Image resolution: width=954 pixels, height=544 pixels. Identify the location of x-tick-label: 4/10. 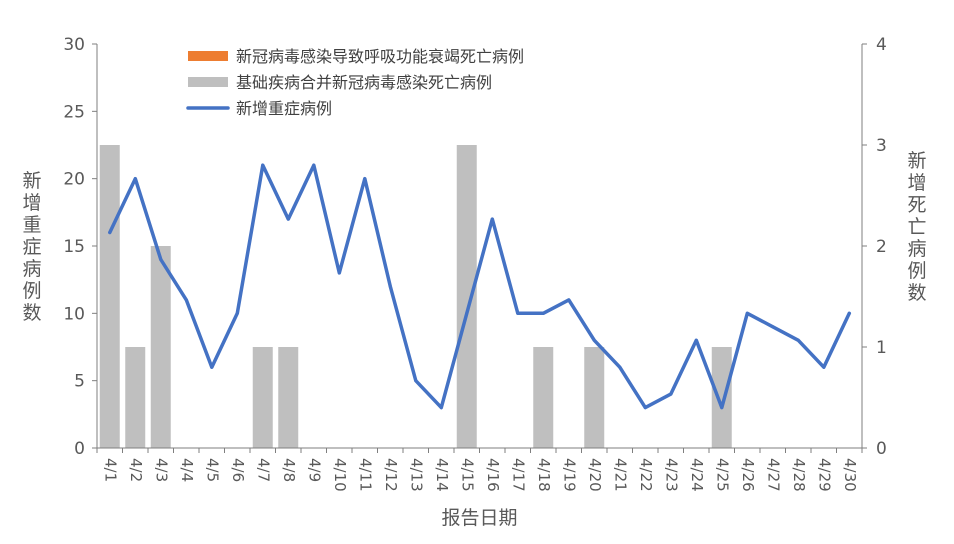
(340, 475).